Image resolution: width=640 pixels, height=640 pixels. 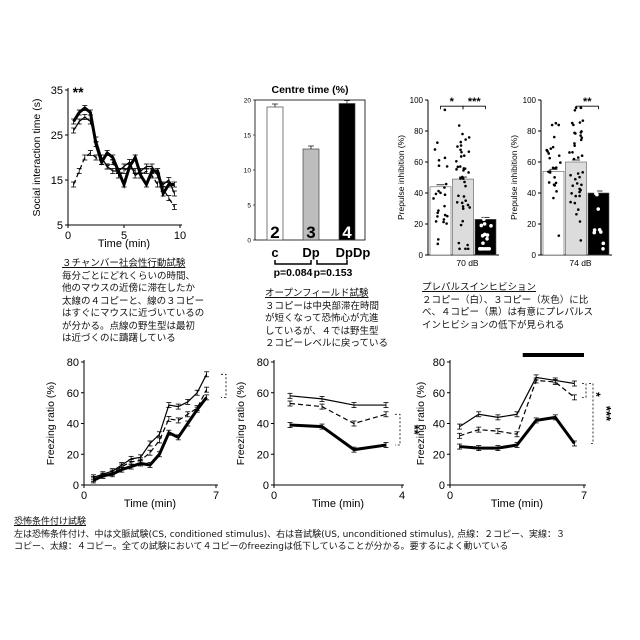 What do you see at coordinates (57, 91) in the screenshot?
I see `y-tick-label: 35` at bounding box center [57, 91].